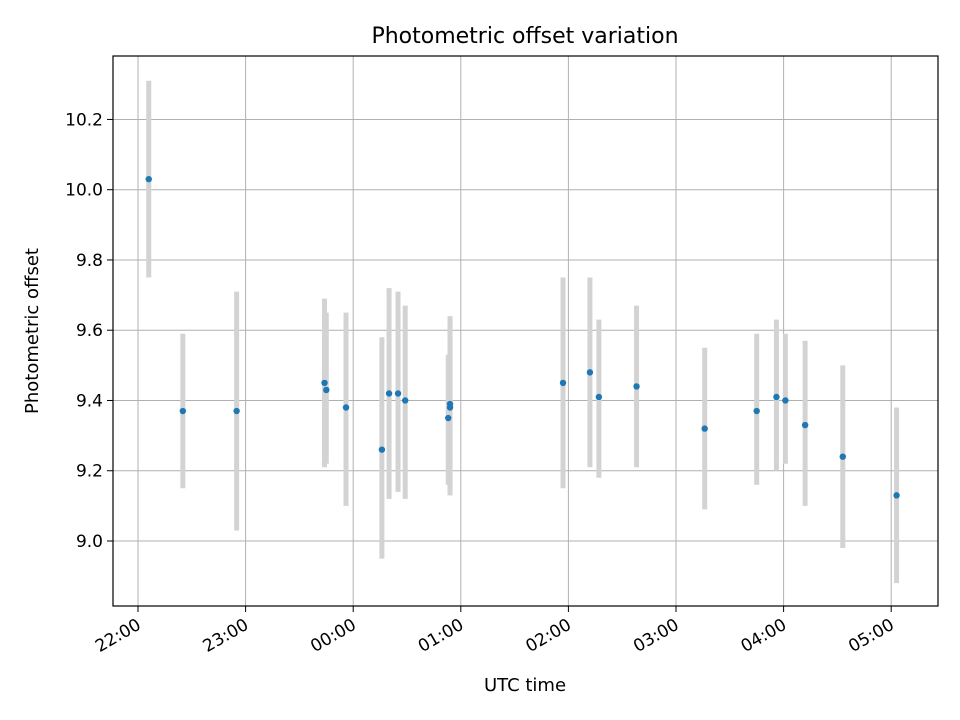  What do you see at coordinates (548, 636) in the screenshot?
I see `x-tick-label: 02:00` at bounding box center [548, 636].